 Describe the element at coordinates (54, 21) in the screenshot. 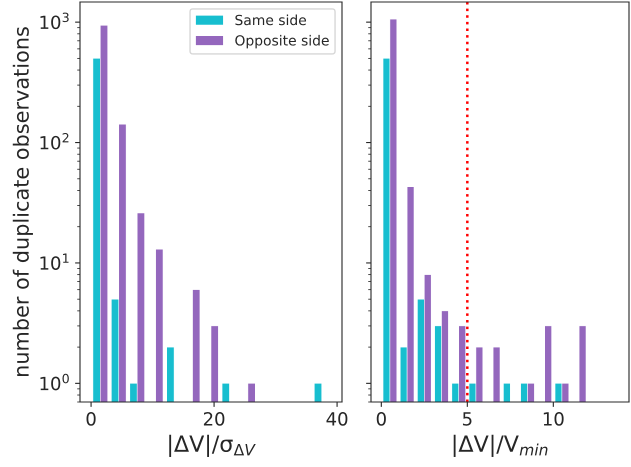

I see `y-tick-label: 10$^{3}$` at that location.